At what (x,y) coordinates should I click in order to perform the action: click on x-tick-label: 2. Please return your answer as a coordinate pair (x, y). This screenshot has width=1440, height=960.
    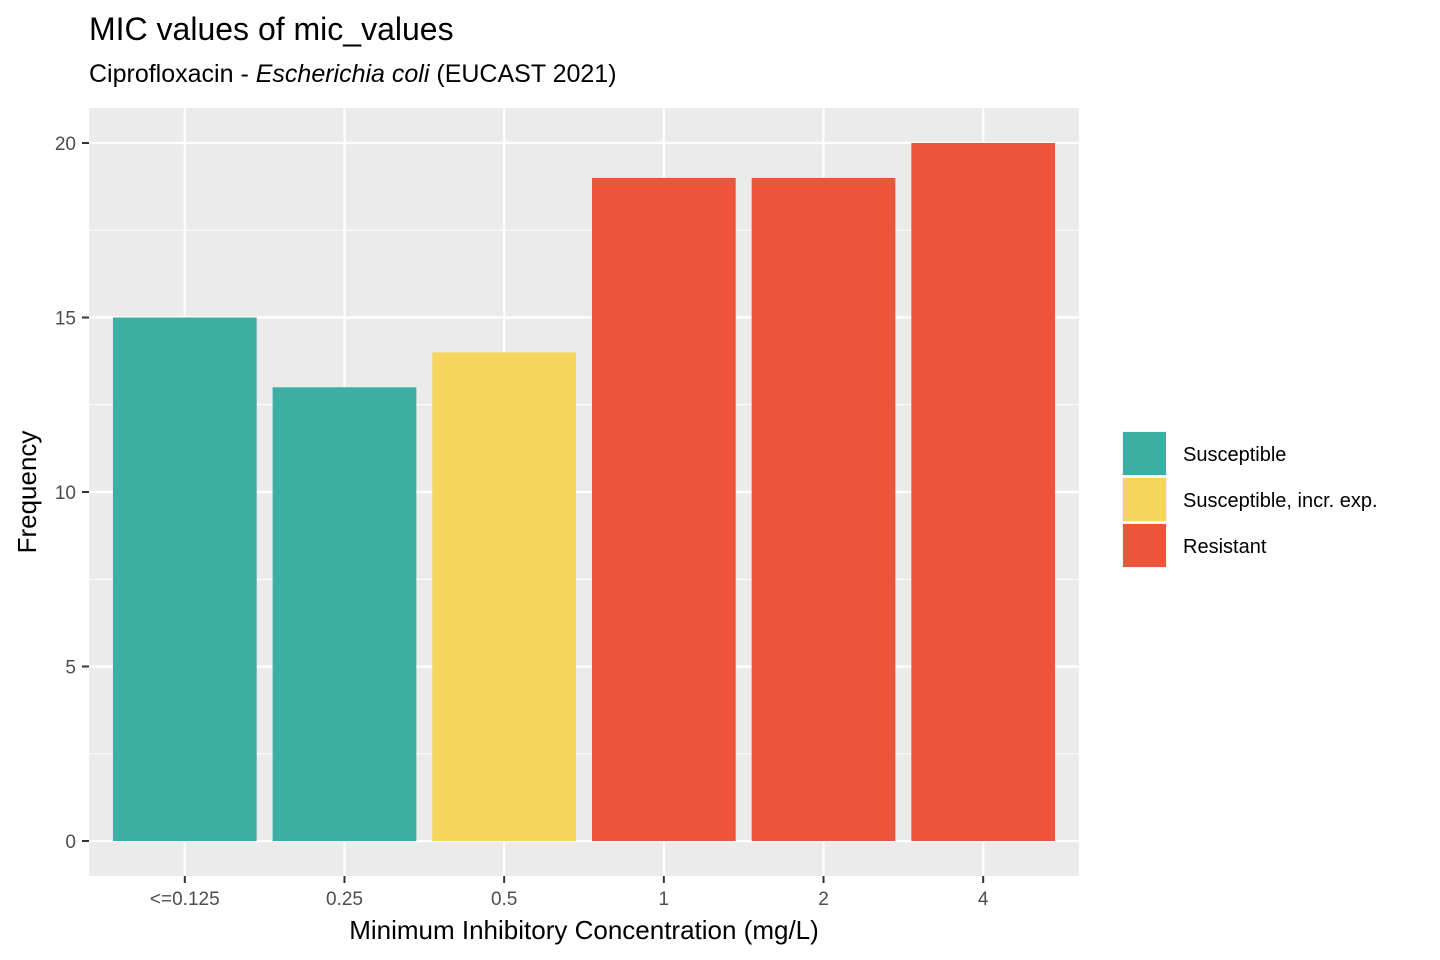
    Looking at the image, I should click on (823, 899).